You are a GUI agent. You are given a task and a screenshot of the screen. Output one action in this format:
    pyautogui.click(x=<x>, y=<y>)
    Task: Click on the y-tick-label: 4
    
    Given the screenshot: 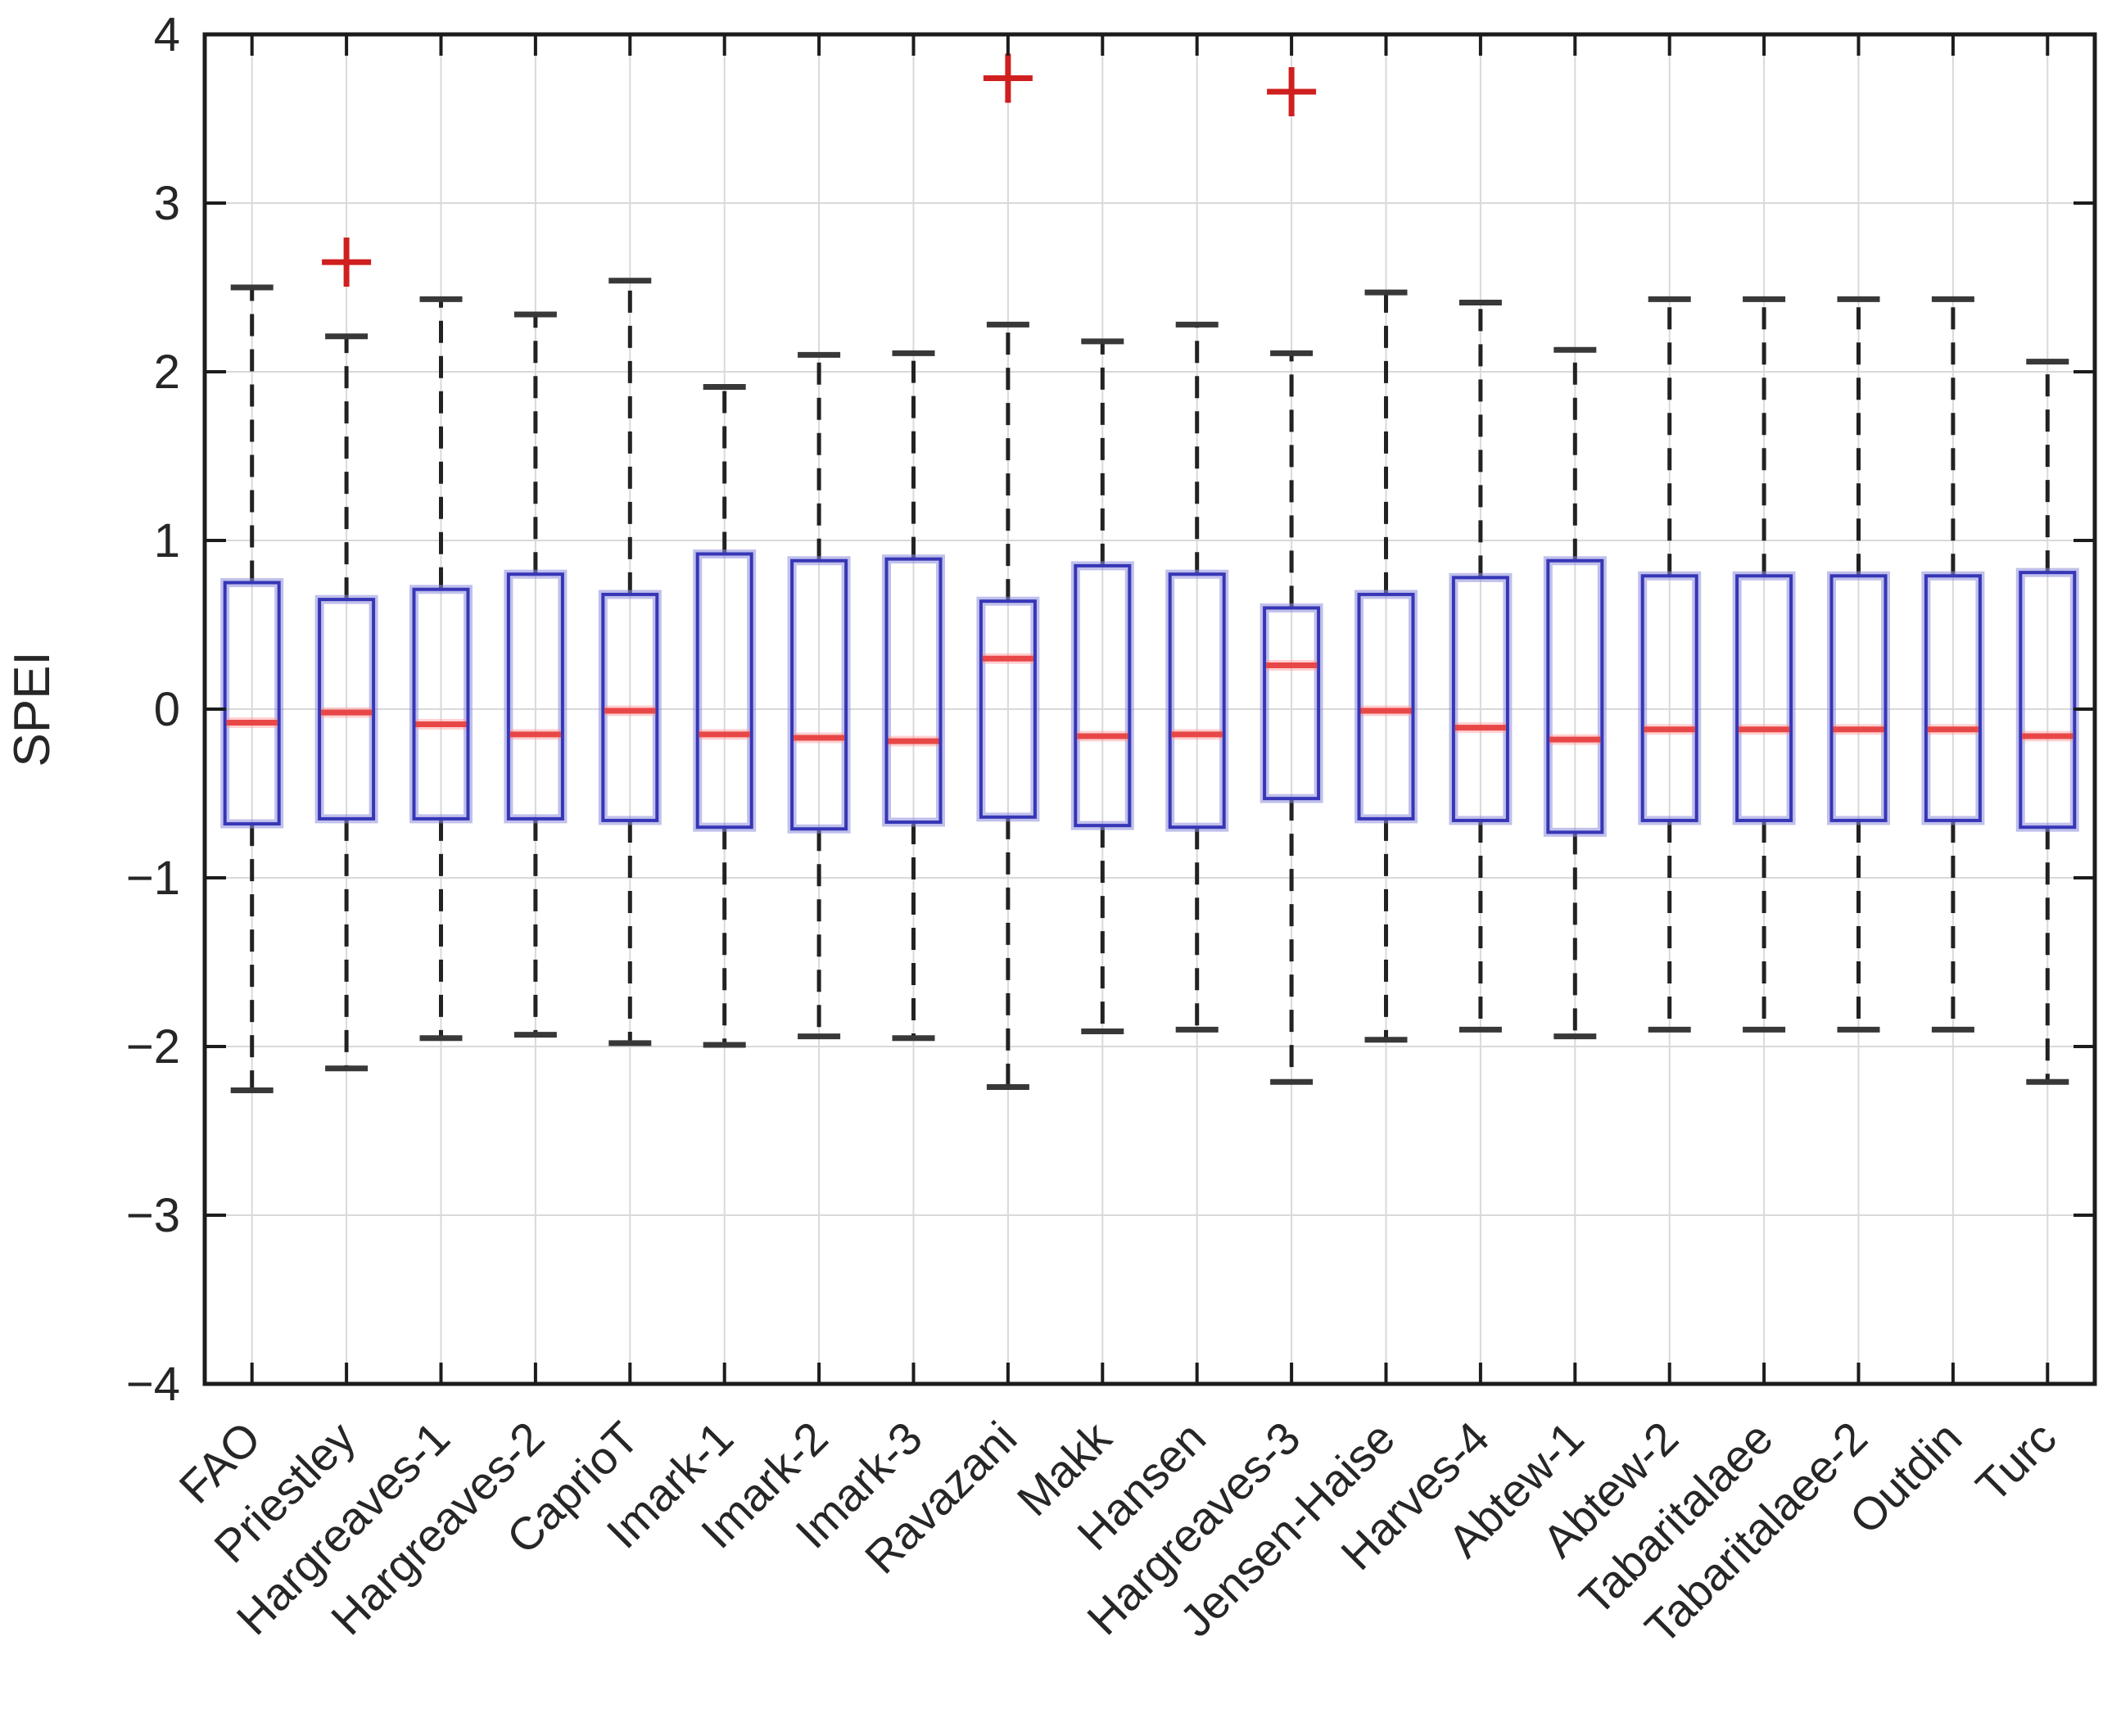 What is the action you would take?
    pyautogui.click(x=167, y=34)
    